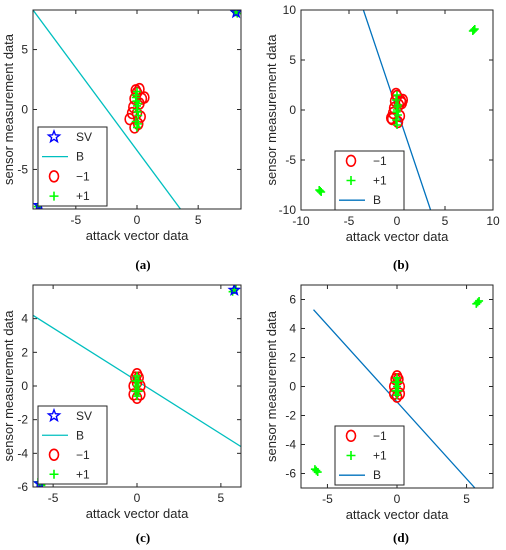 The height and width of the screenshot is (550, 506). What do you see at coordinates (292, 300) in the screenshot?
I see `y-tick-label: 6` at bounding box center [292, 300].